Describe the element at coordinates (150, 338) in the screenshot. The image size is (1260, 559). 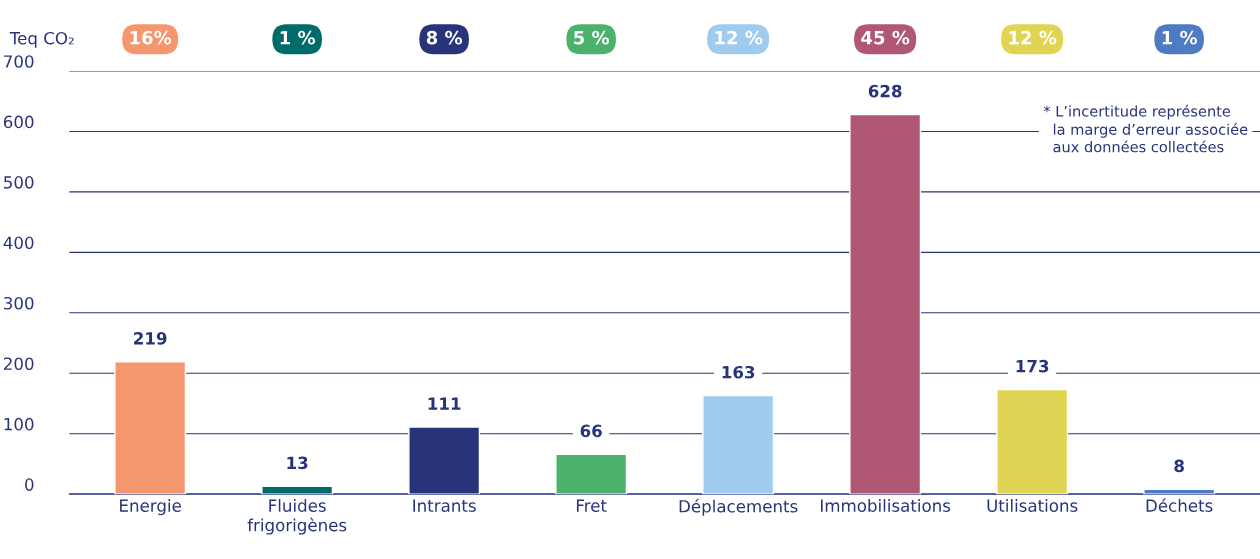
I see `data-label: 219` at that location.